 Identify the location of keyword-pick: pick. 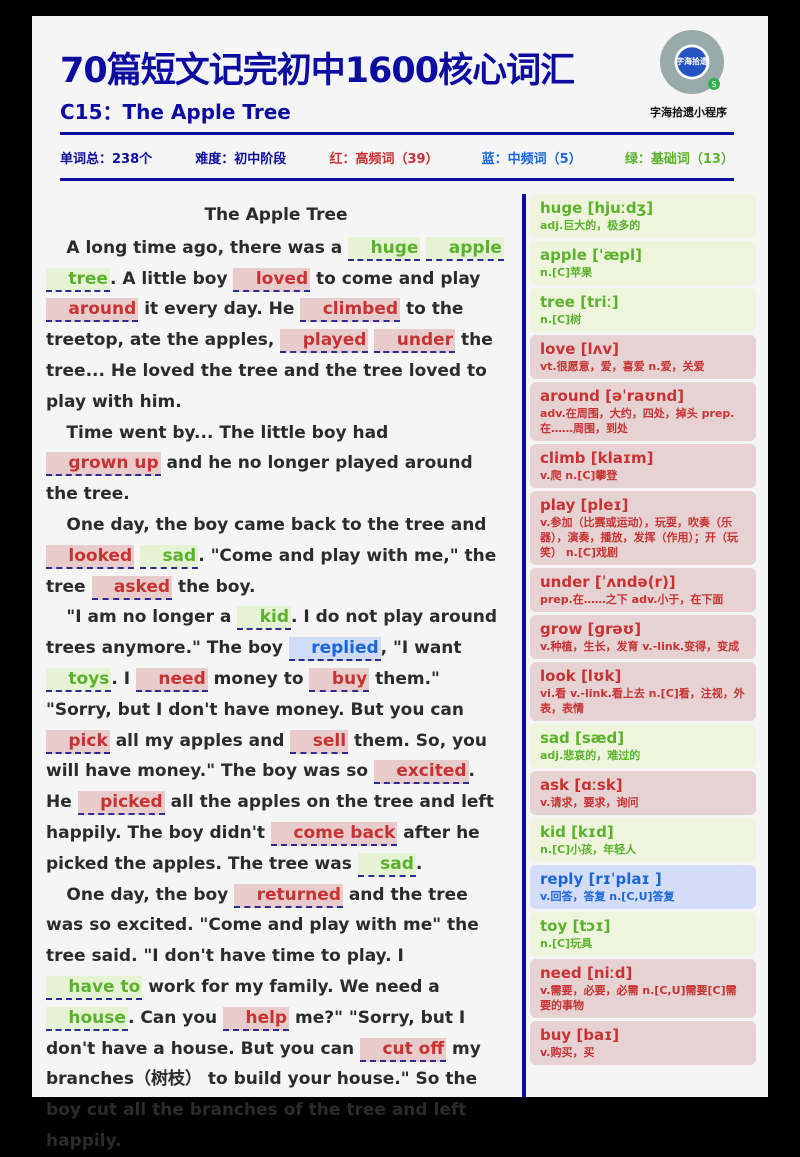
(78, 741).